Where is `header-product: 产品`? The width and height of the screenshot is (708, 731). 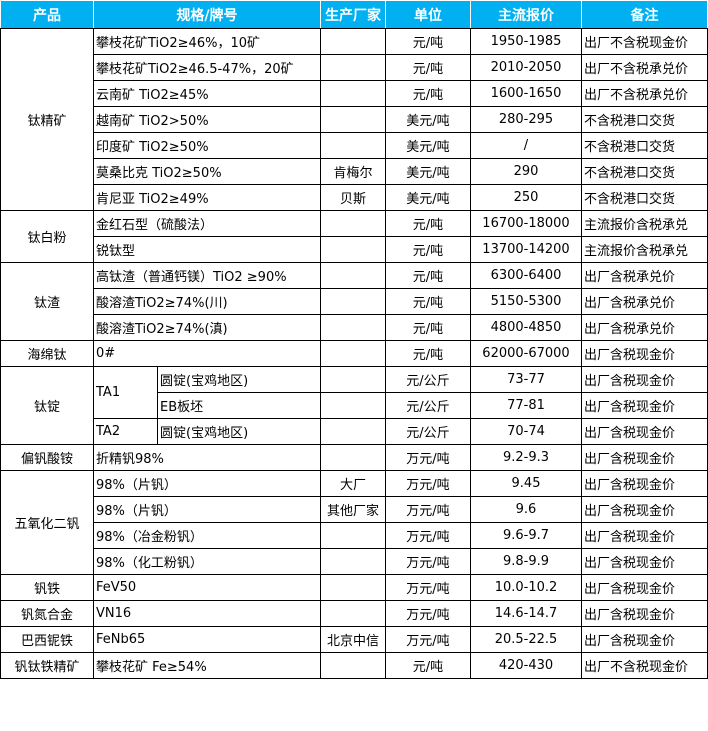 header-product: 产品 is located at coordinates (47, 14).